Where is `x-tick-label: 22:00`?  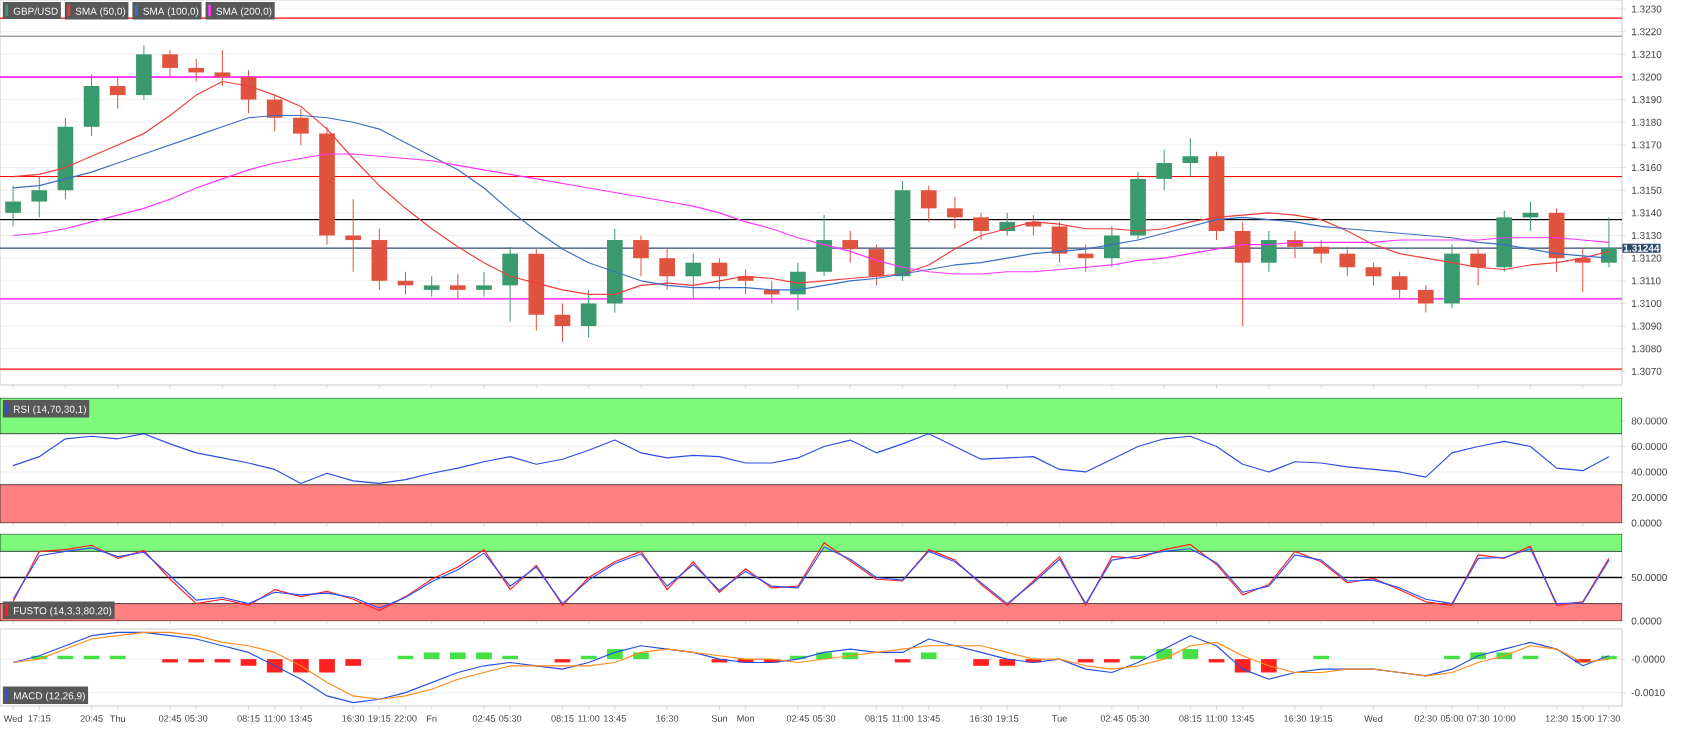
x-tick-label: 22:00 is located at coordinates (405, 718).